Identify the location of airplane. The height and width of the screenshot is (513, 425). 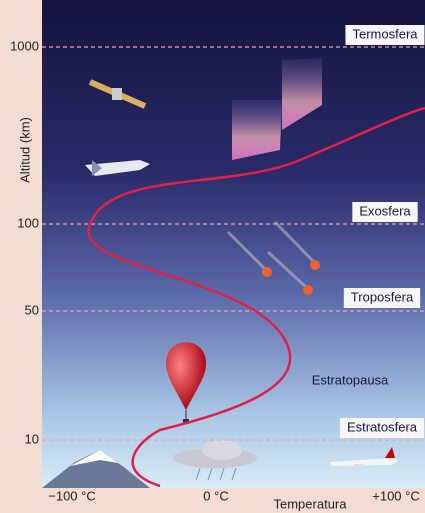
(364, 459).